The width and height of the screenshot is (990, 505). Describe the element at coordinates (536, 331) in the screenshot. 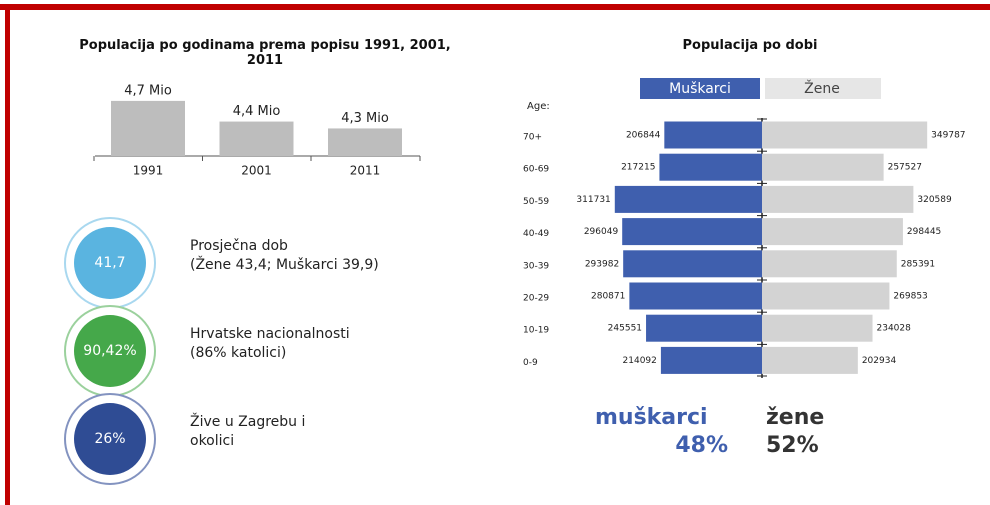

I see `age-group: 10-19` at that location.